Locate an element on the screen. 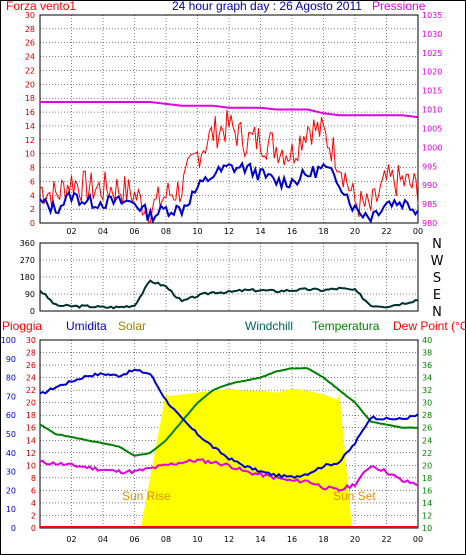 This screenshot has width=466, height=555. pressure-series-line is located at coordinates (229, 110).